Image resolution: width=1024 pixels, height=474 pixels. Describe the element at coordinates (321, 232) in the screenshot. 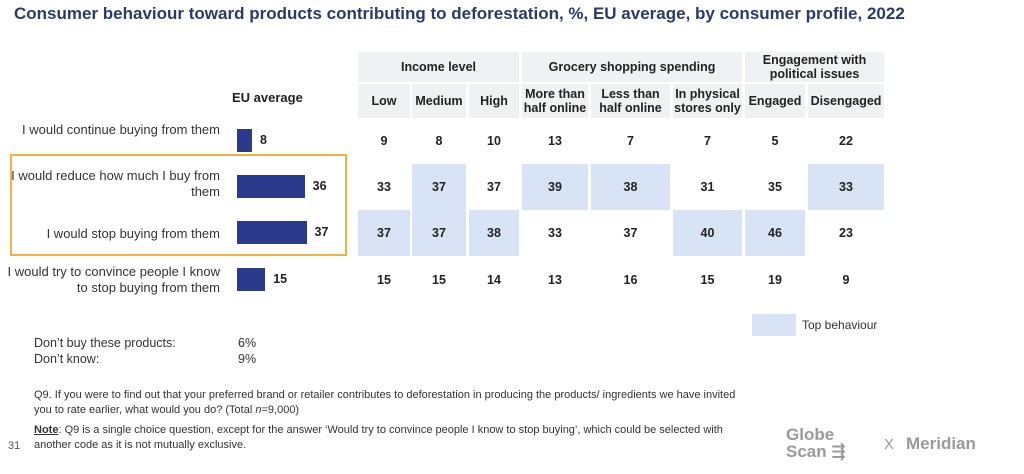

I see `eu-bar-value-2: 37` at that location.